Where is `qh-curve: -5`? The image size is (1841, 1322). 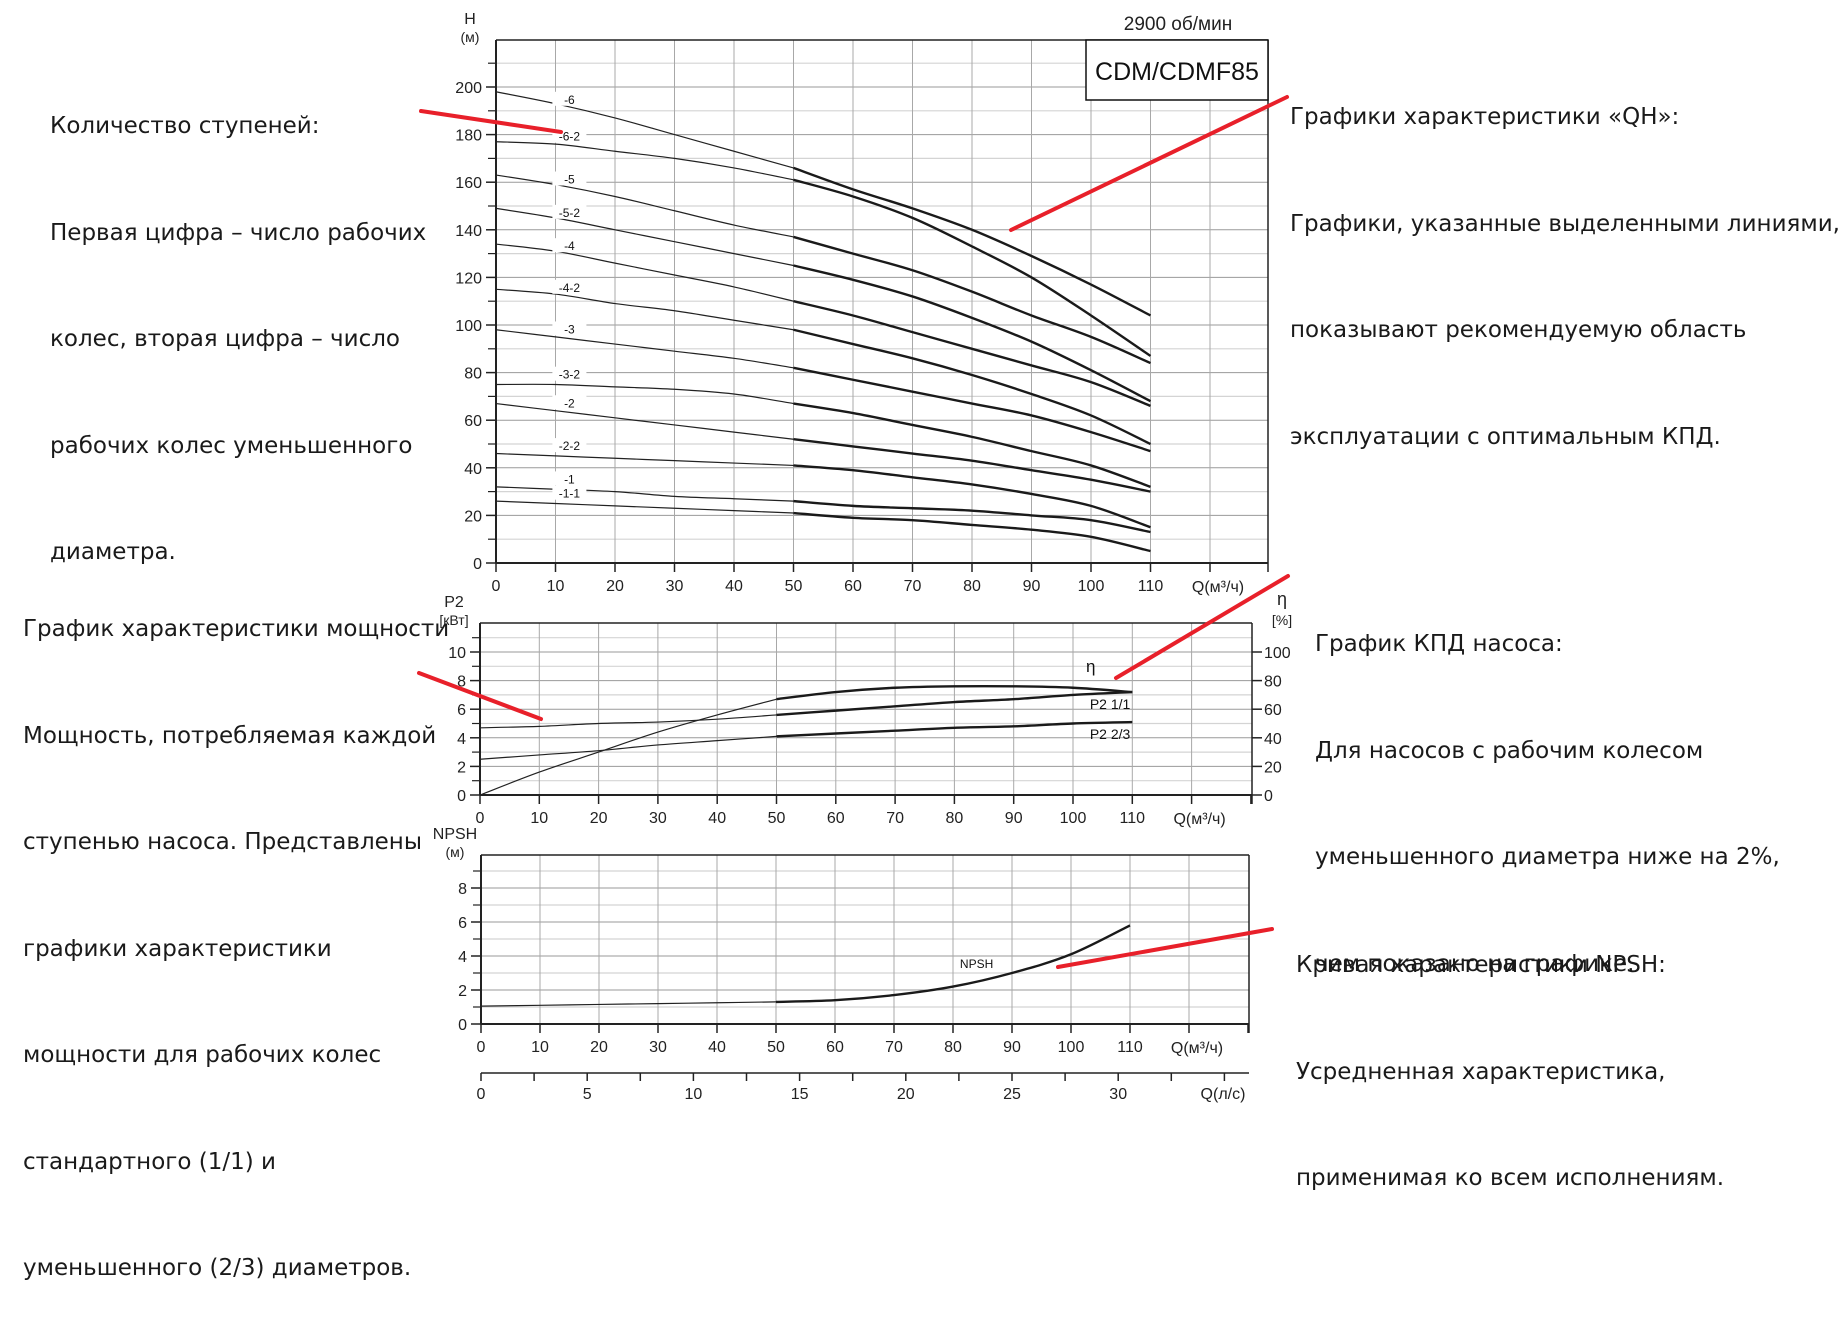 qh-curve: -5 is located at coordinates (823, 268).